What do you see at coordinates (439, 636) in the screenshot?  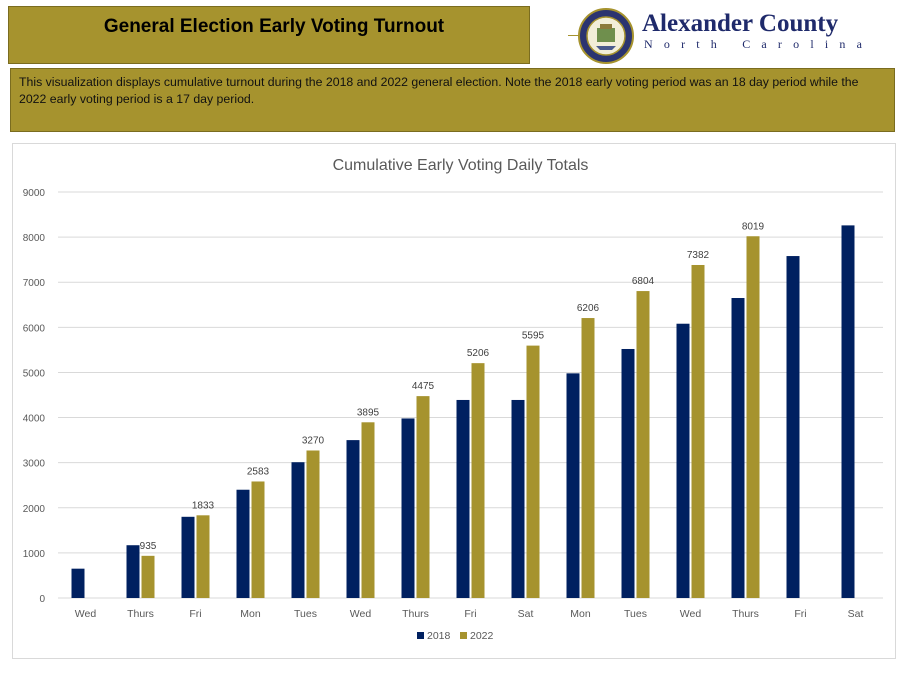 I see `legend-label: 2018` at bounding box center [439, 636].